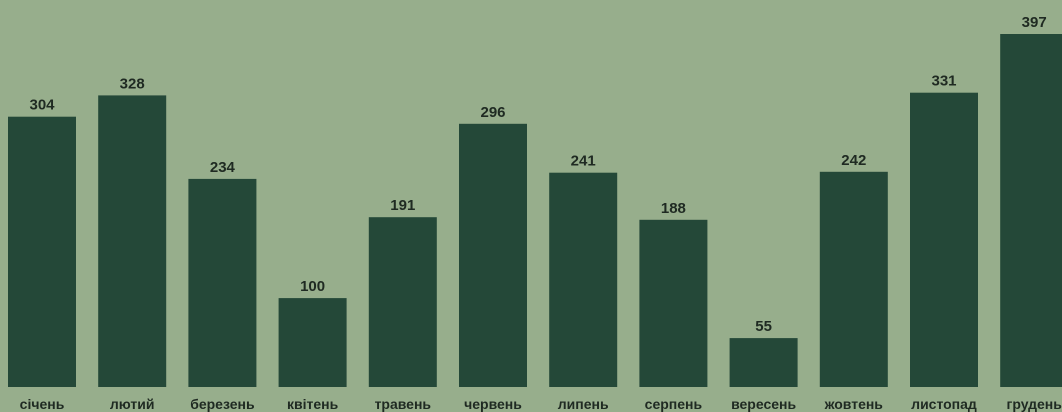 The height and width of the screenshot is (412, 1062). I want to click on category-label-11: грудень, so click(1034, 404).